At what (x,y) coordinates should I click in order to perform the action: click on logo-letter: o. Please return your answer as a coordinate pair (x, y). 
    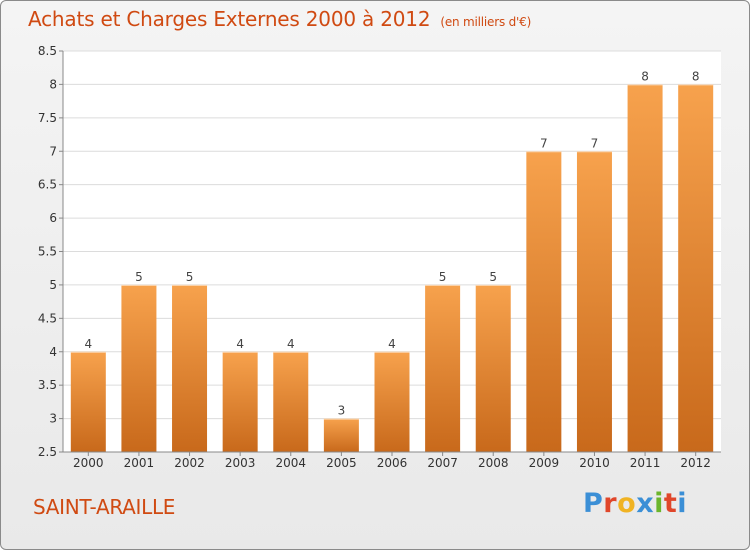
    Looking at the image, I should click on (627, 503).